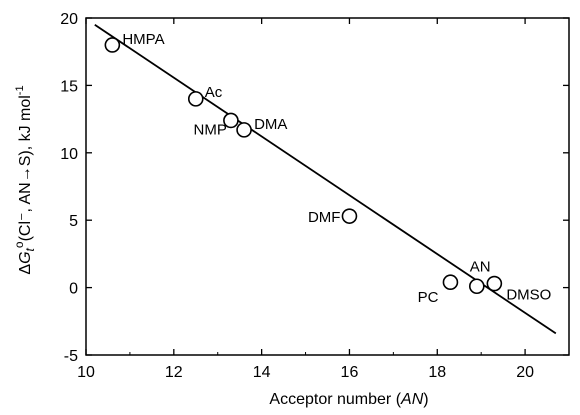  I want to click on y-axis-title: ΔGto(Cl⁻, AN→S), kJ mol-1, so click(24, 179).